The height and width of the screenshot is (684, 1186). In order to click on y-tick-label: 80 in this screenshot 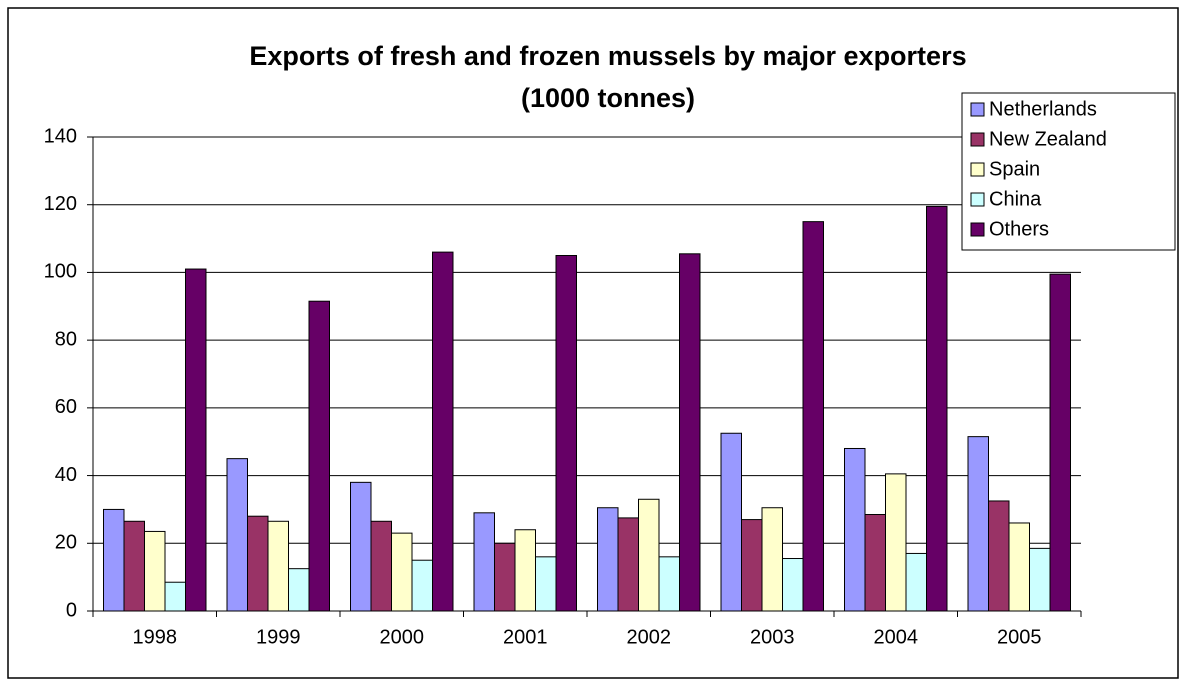, I will do `click(66, 339)`.